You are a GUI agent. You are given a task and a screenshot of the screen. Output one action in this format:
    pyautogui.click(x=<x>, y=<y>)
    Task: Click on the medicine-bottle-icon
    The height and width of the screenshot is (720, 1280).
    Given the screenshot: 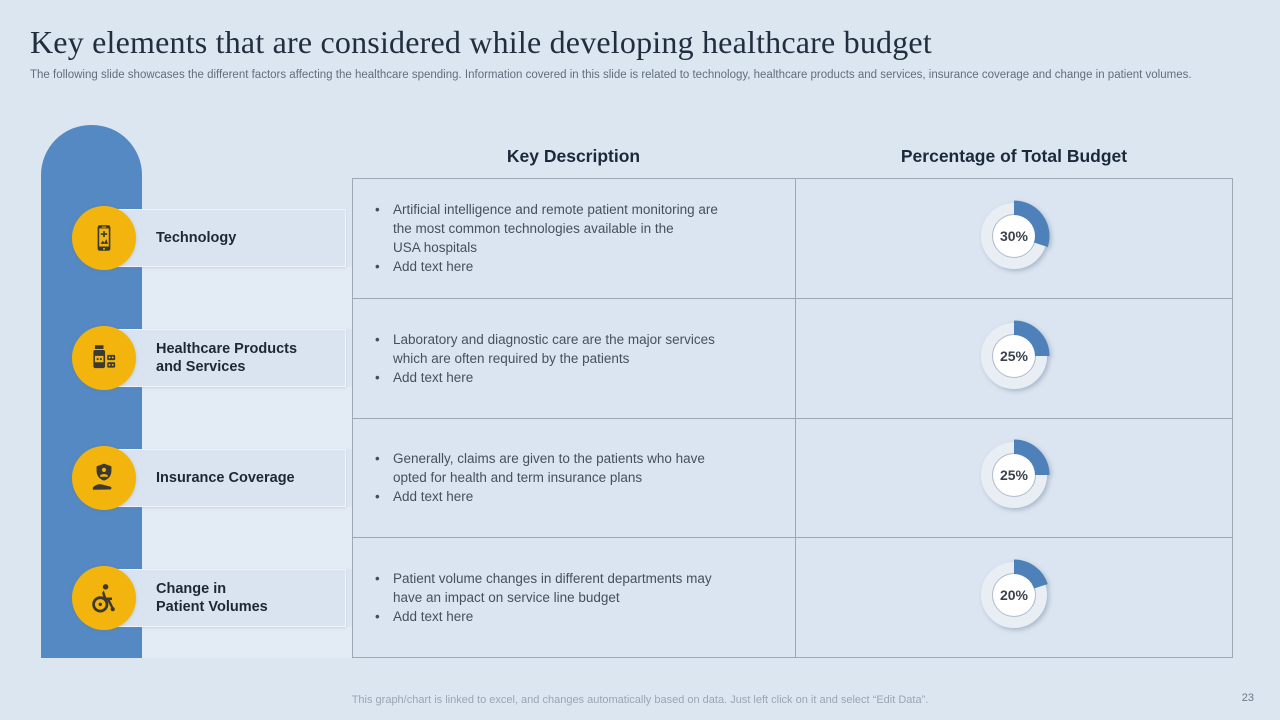 What is the action you would take?
    pyautogui.click(x=104, y=357)
    